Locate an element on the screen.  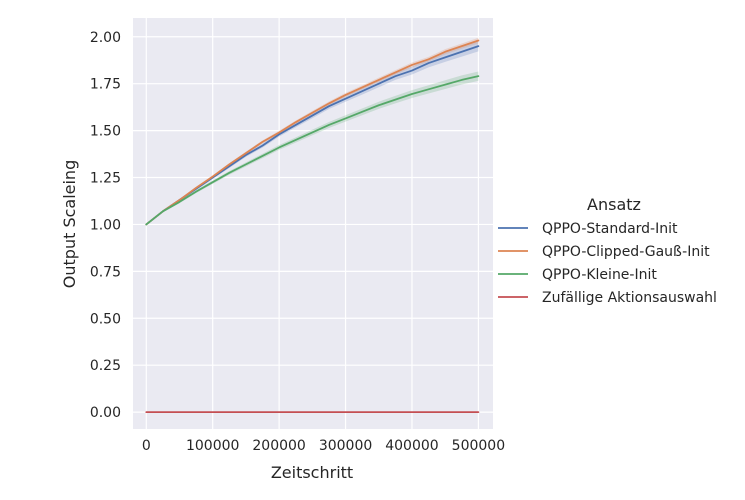
x-axis-ticks: 0 100000 200000 300000 400000 500000 is located at coordinates (323, 446).